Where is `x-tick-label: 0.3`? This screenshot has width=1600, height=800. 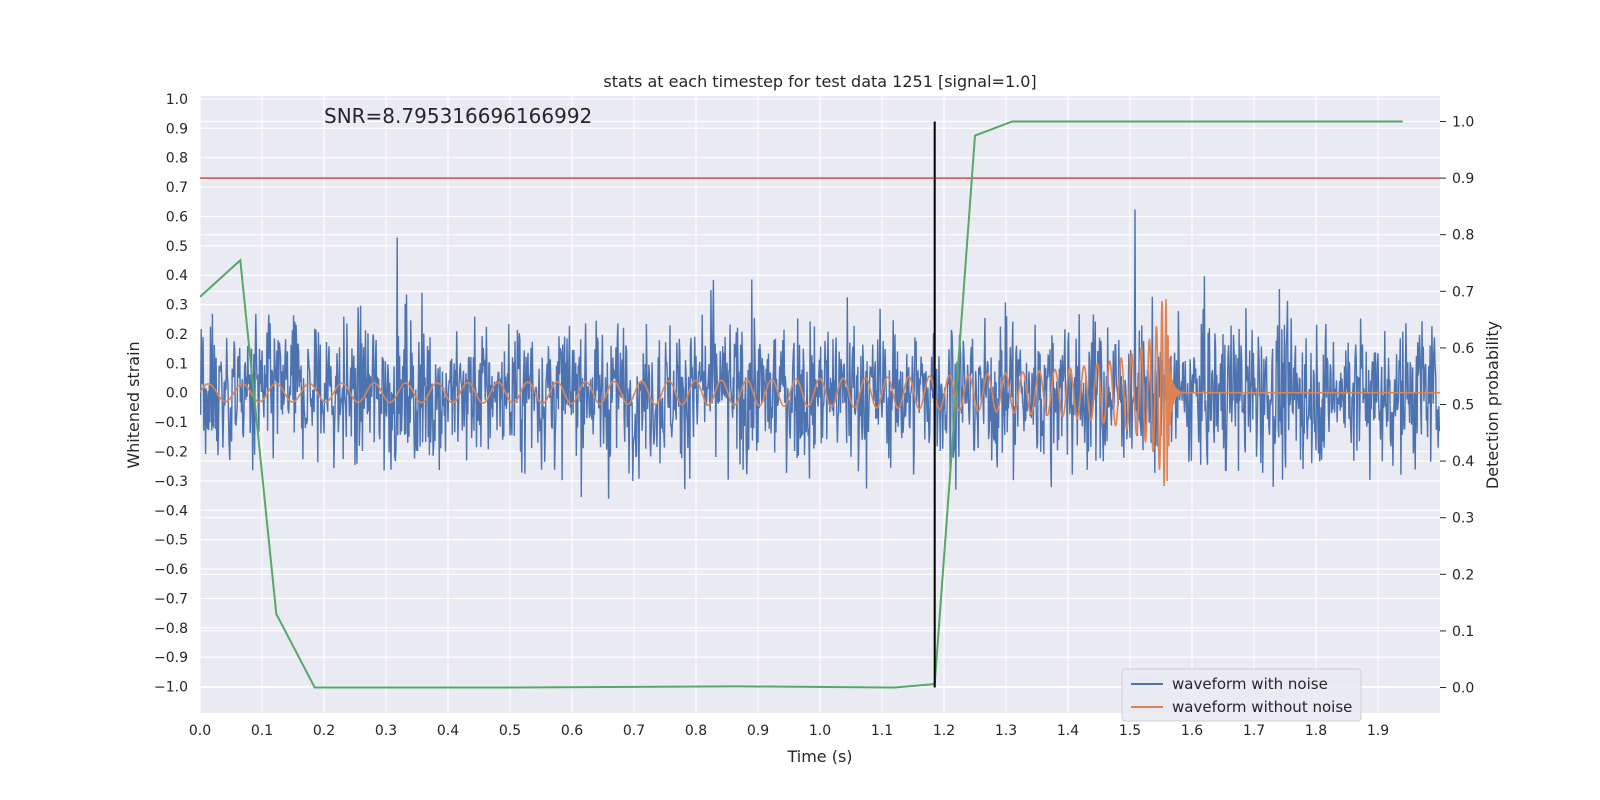 x-tick-label: 0.3 is located at coordinates (386, 731).